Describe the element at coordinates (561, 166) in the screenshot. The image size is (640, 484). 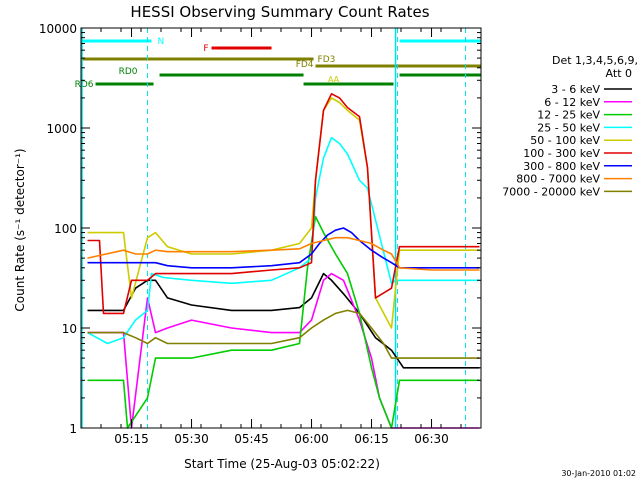
I see `legend-label-300-800-kev: 300 - 800 keV` at that location.